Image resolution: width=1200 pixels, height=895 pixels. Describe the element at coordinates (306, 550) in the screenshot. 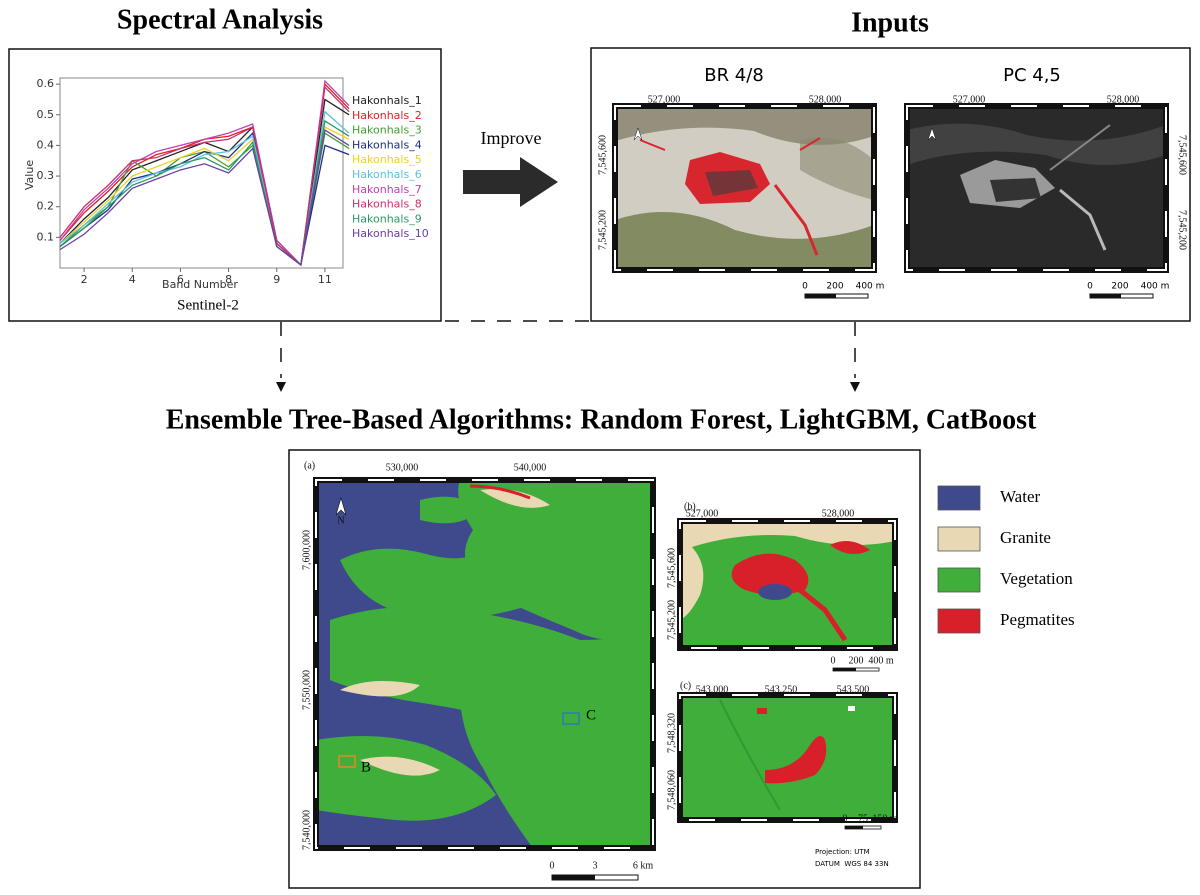

I see `y-tick-label: 7,600,000` at that location.